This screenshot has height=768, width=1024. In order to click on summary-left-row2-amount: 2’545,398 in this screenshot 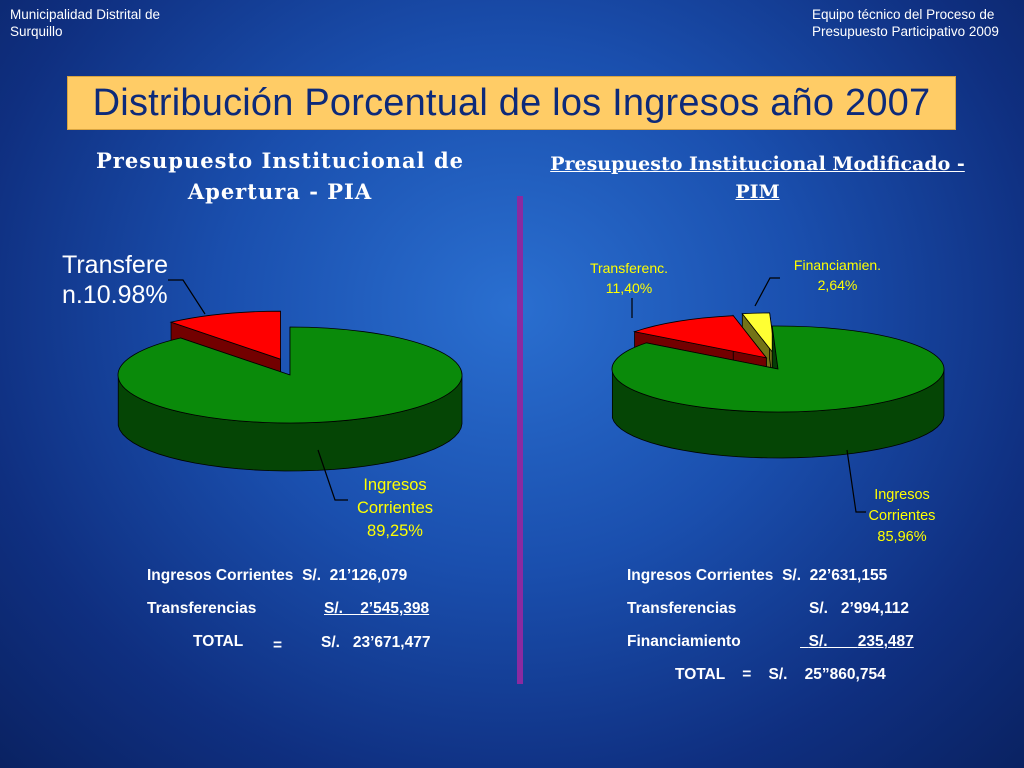, I will do `click(395, 608)`.